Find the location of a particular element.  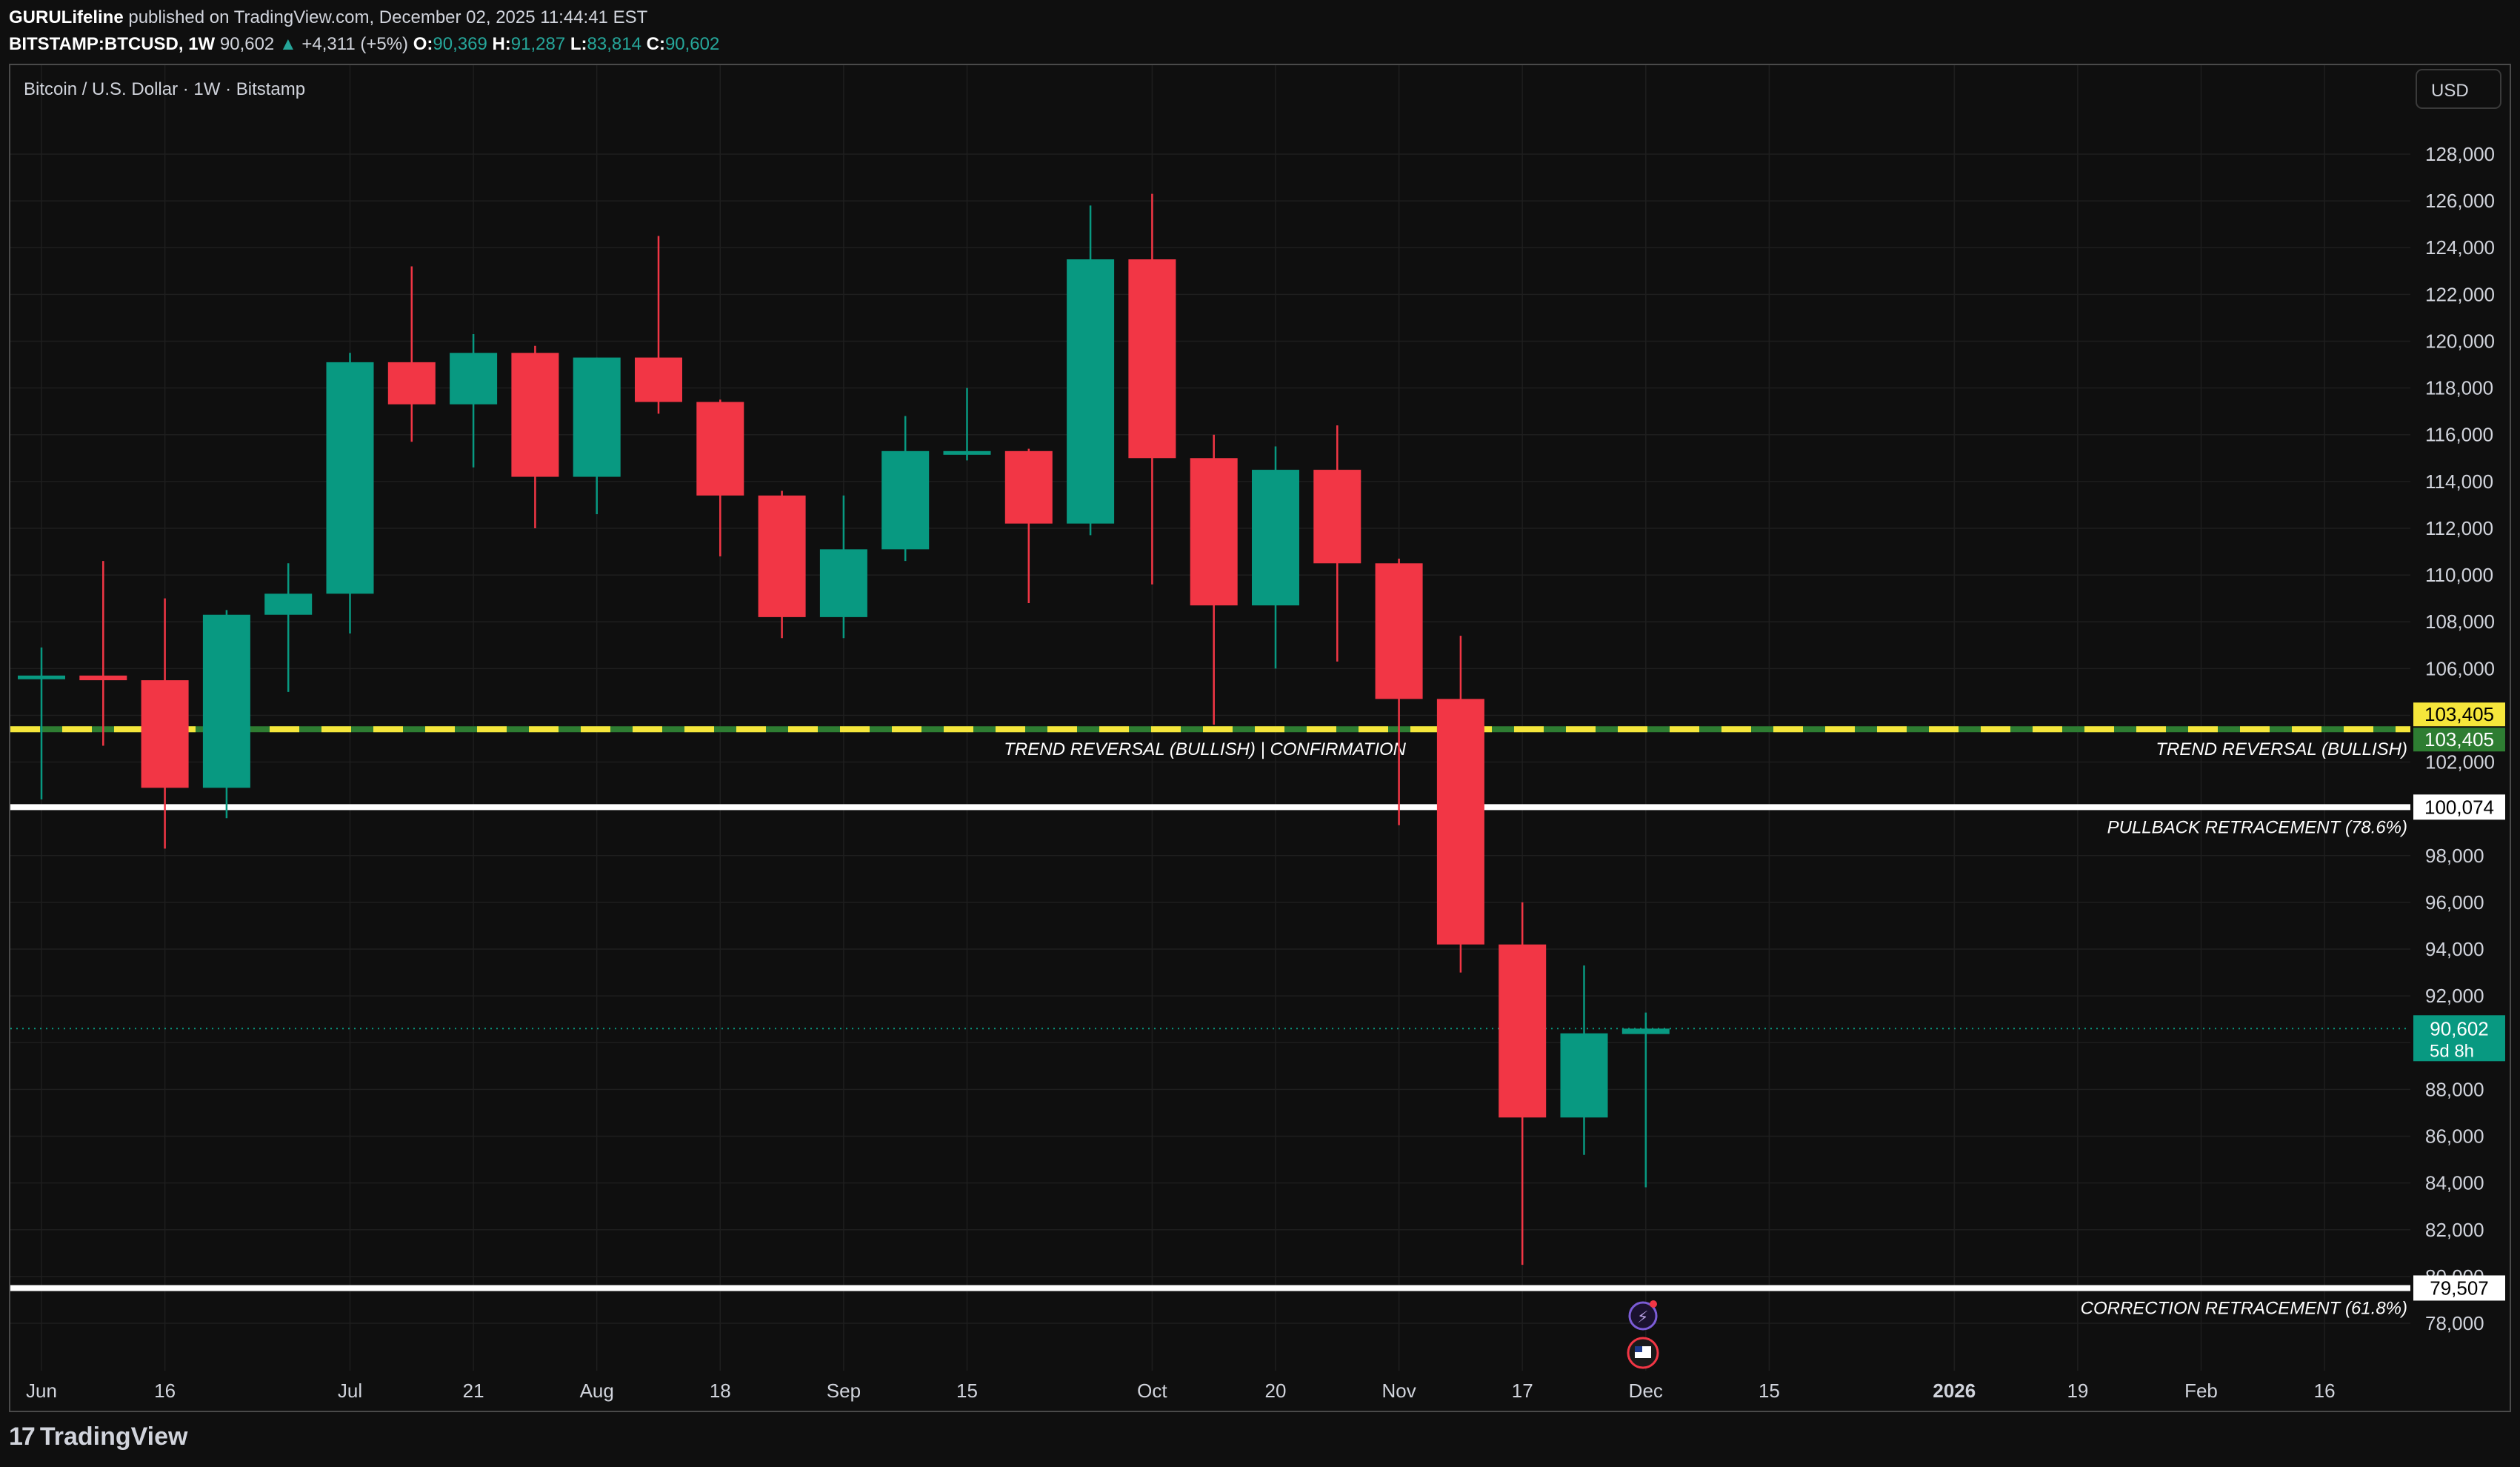

lightning-event-icon is located at coordinates (1643, 1316).